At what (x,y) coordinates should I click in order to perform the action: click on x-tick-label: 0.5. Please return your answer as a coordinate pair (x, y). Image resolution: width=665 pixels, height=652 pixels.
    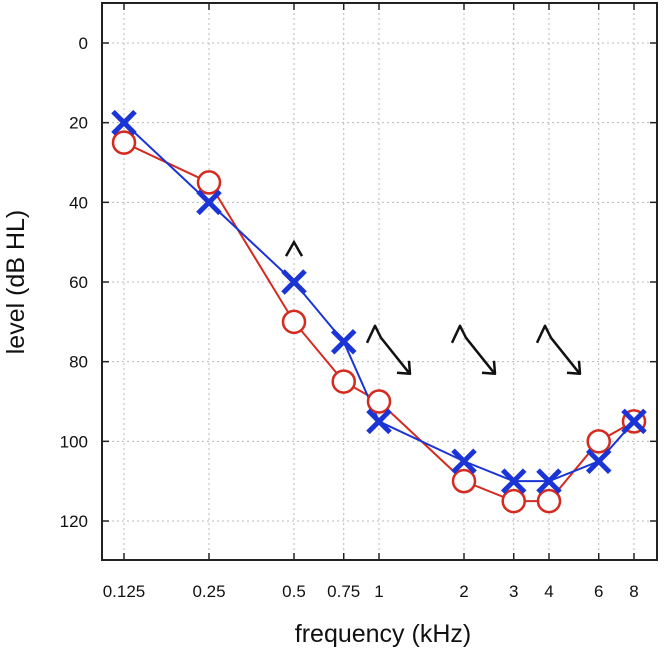
    Looking at the image, I should click on (294, 591).